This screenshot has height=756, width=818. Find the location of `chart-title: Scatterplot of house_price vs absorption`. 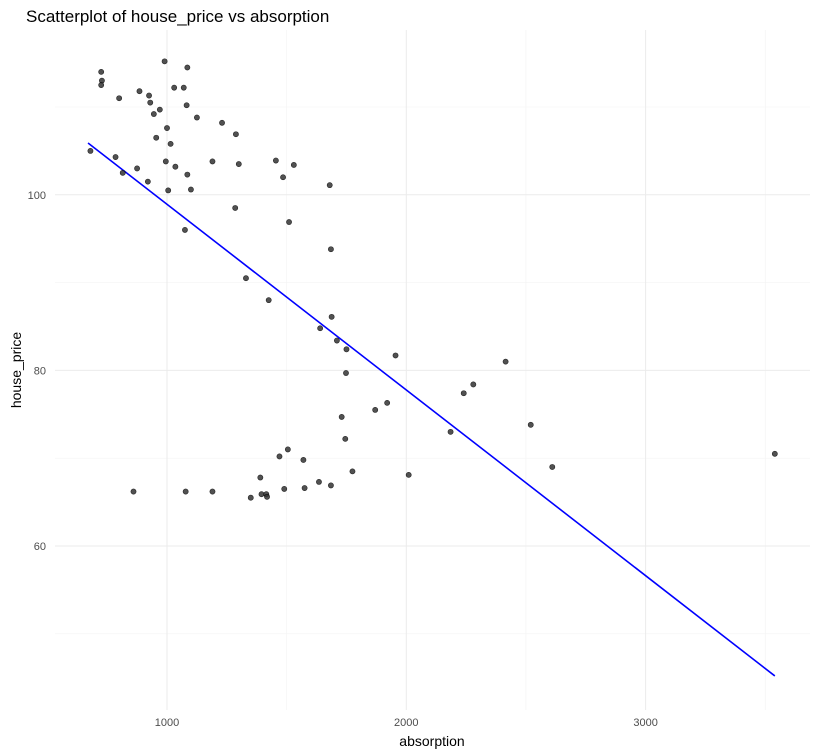

chart-title: Scatterplot of house_price vs absorption is located at coordinates (177, 16).